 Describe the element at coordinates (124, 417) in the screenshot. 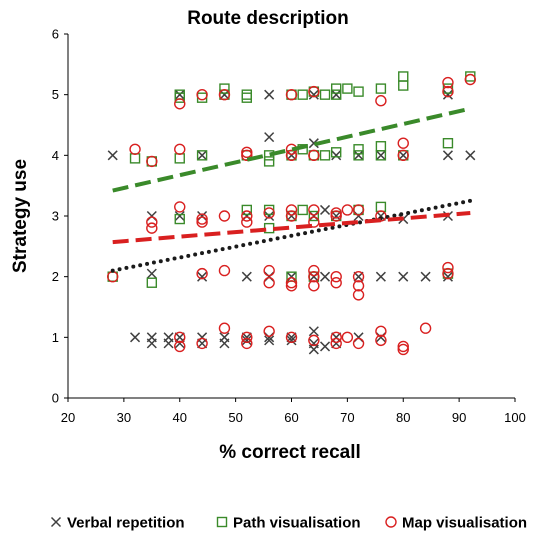

I see `x-tick-label: 30` at that location.